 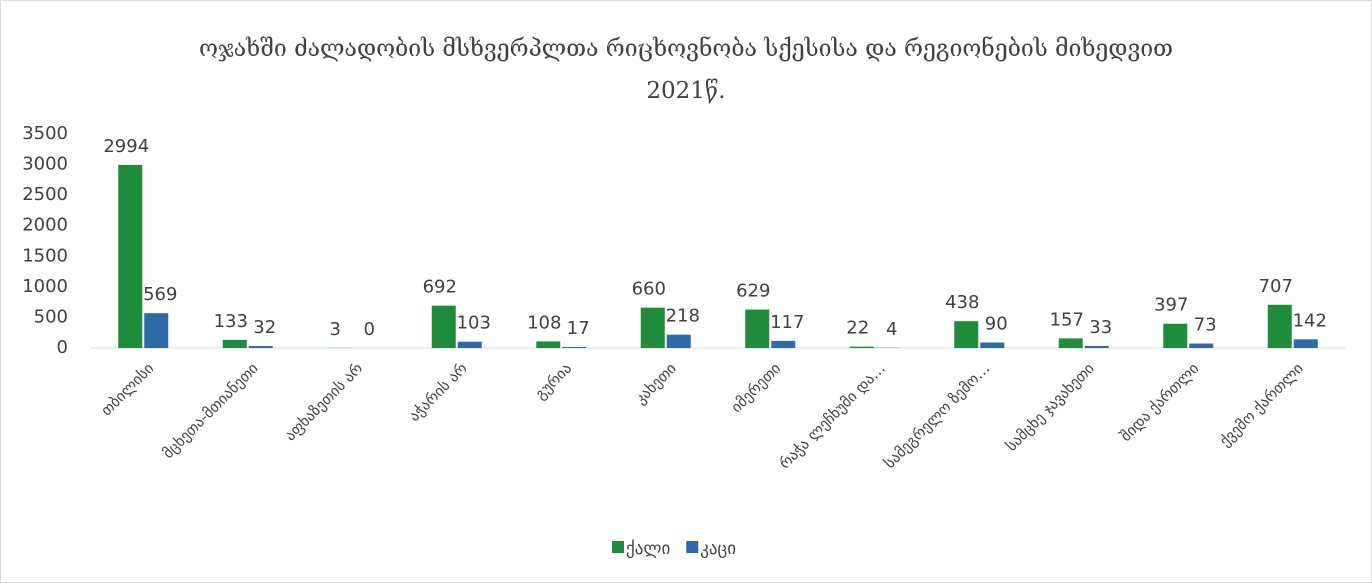 I want to click on data-label: 3, so click(x=335, y=329).